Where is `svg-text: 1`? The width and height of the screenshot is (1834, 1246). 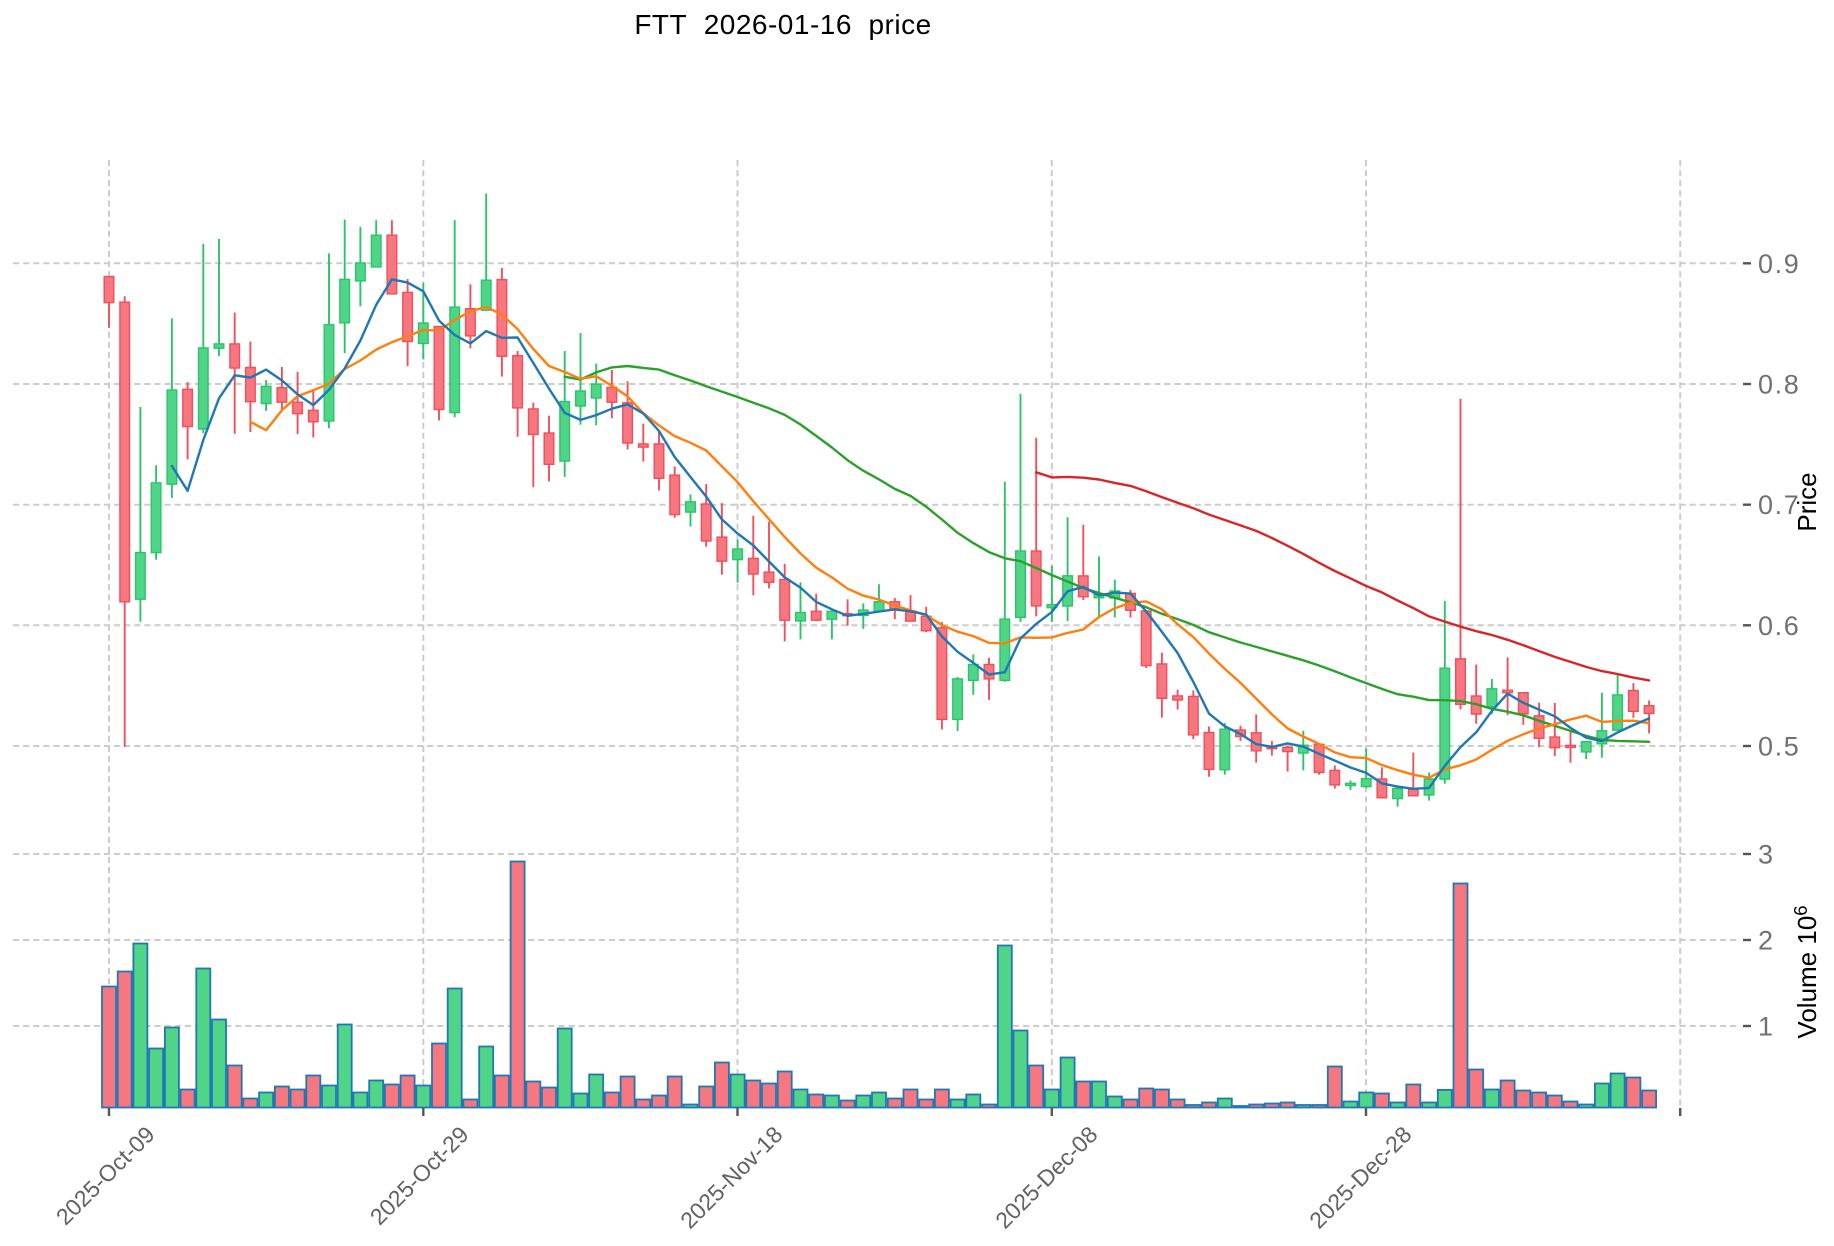
svg-text: 1 is located at coordinates (1766, 1027).